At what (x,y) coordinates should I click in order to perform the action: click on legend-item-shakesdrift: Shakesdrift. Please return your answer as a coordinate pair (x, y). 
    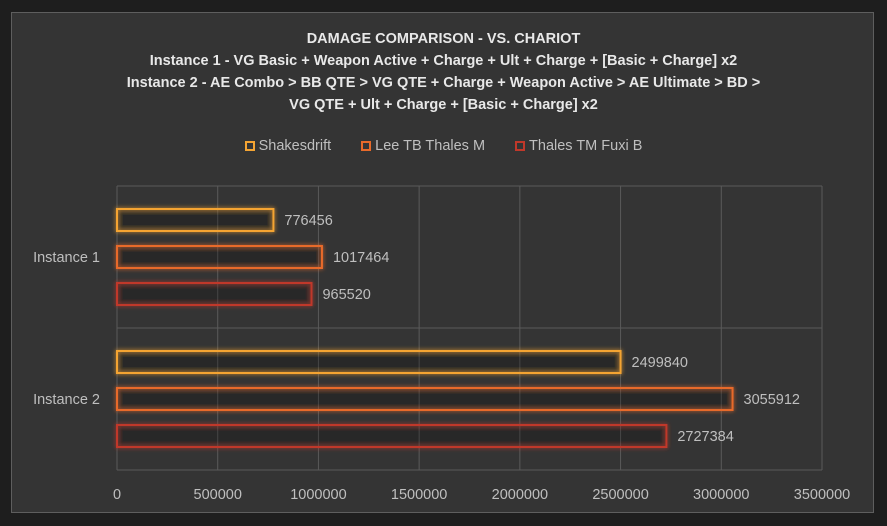
    Looking at the image, I should click on (288, 146).